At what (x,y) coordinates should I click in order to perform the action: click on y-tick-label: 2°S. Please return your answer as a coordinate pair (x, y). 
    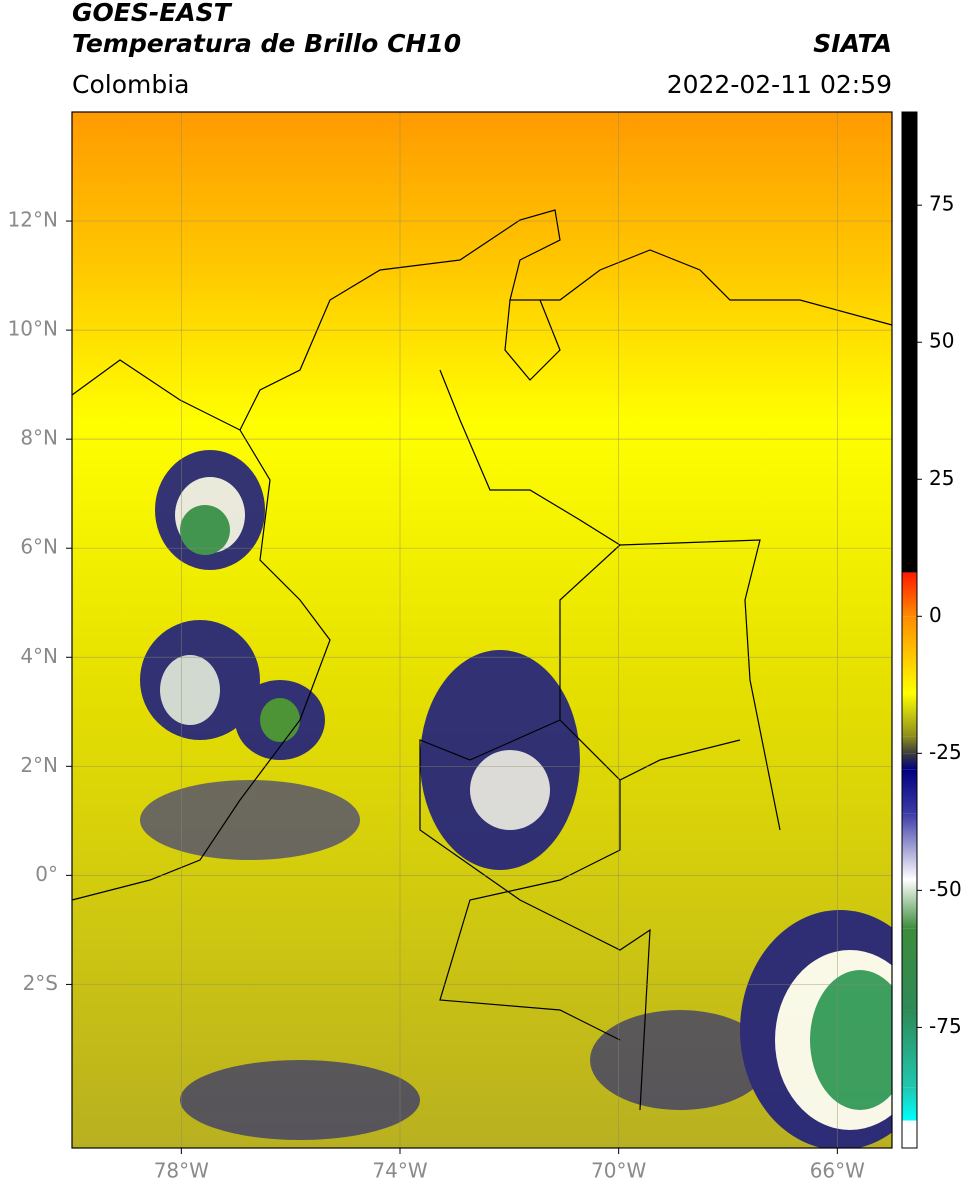
    Looking at the image, I should click on (40, 983).